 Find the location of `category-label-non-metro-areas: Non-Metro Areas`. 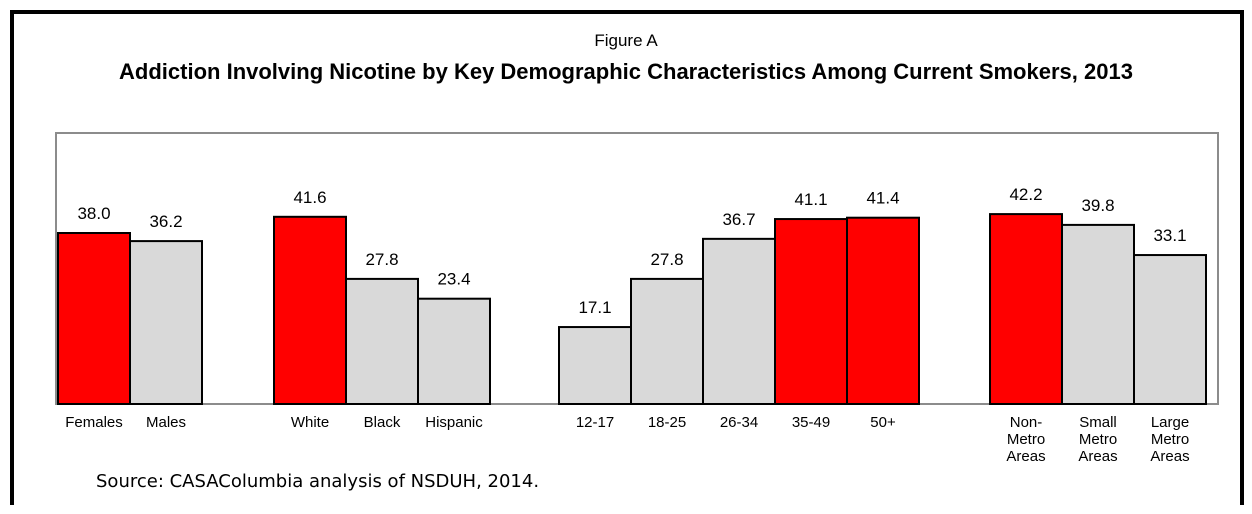

category-label-non-metro-areas: Non-Metro Areas is located at coordinates (1025, 439).